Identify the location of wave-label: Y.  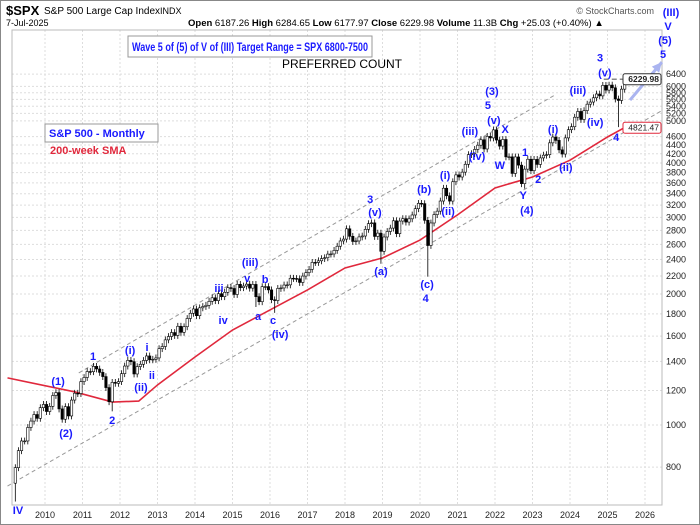
(523, 196).